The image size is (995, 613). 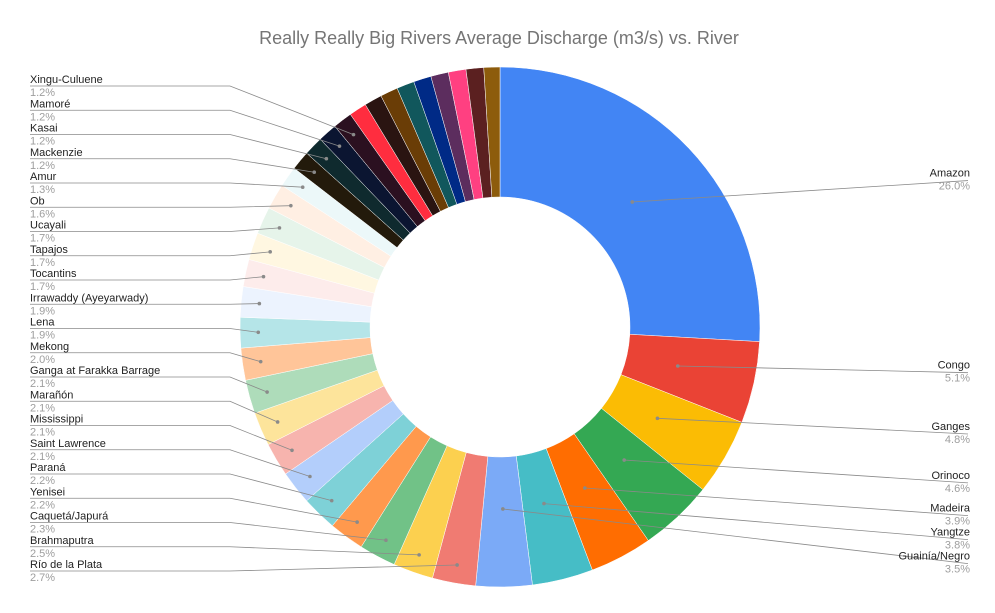 What do you see at coordinates (150, 254) in the screenshot?
I see `leader-line-tapajos` at bounding box center [150, 254].